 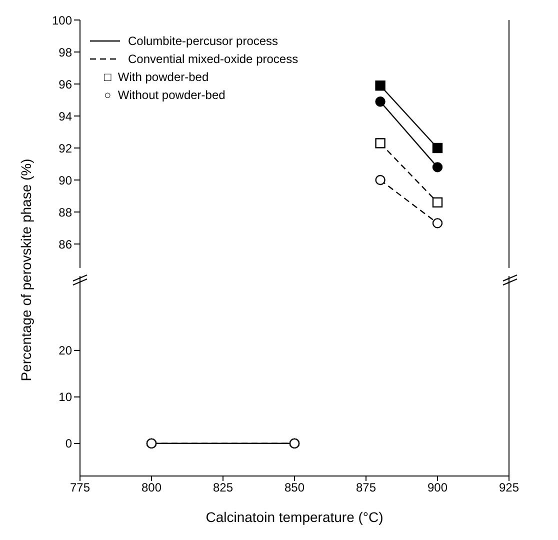 I want to click on annotation: ○ Without powder-bed, so click(x=165, y=95).